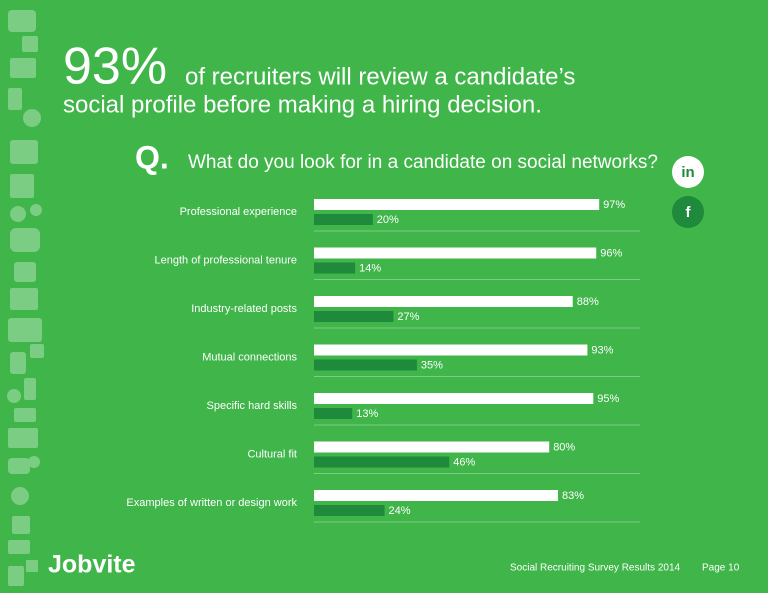  Describe the element at coordinates (115, 67) in the screenshot. I see `headline-stat: 93%` at that location.